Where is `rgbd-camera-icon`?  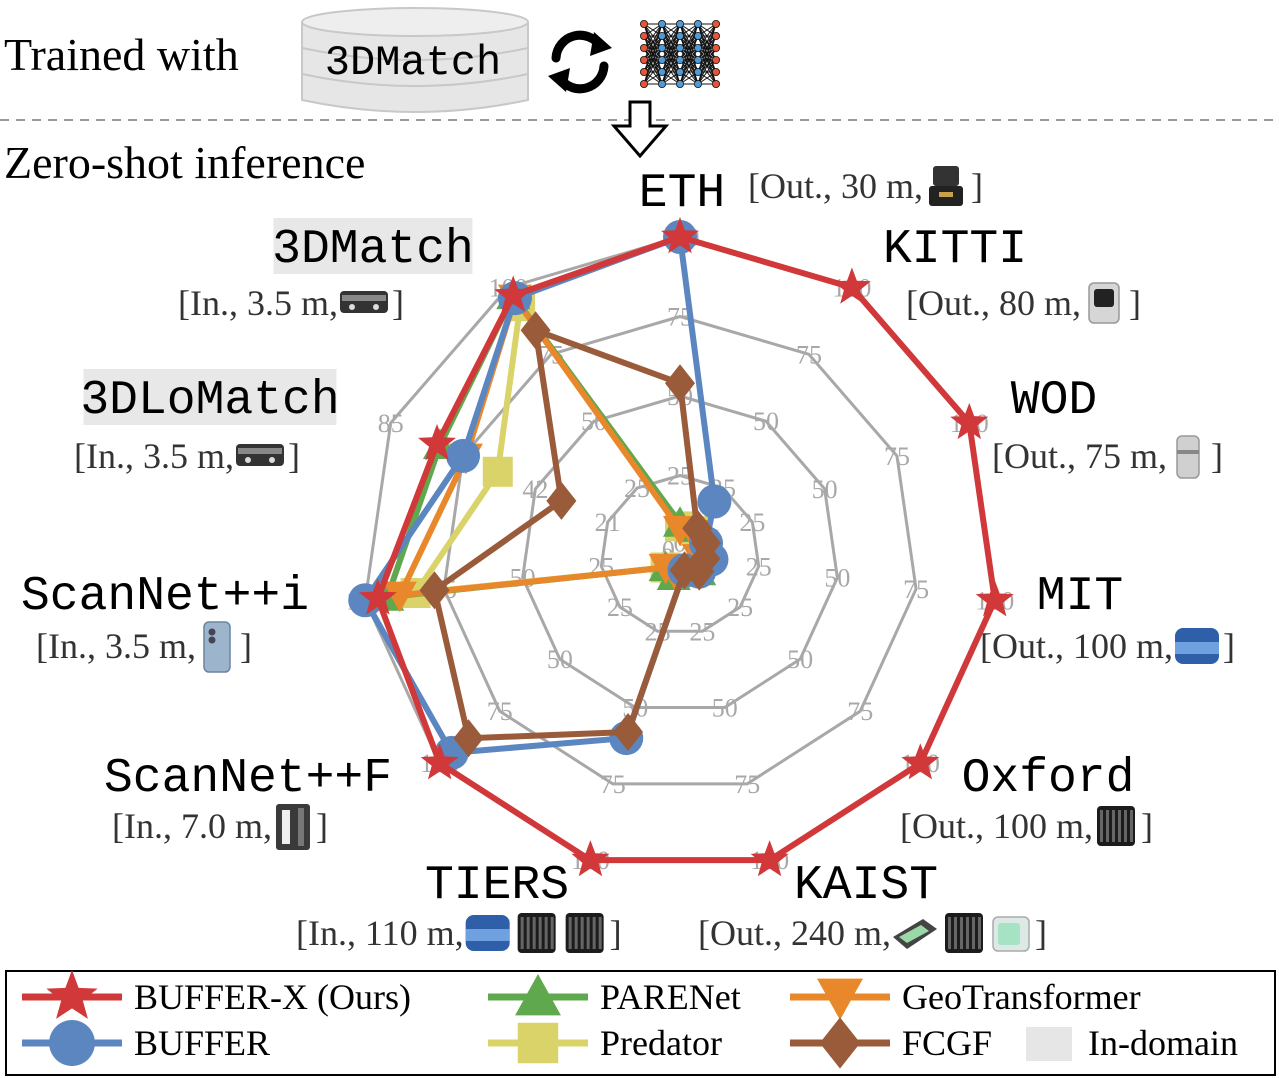 rgbd-camera-icon is located at coordinates (363, 302).